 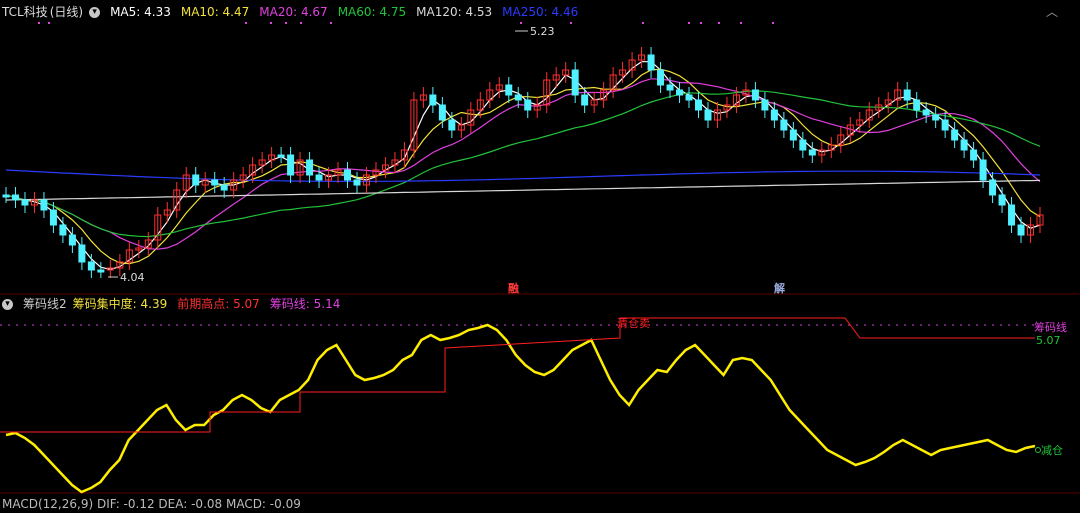 What do you see at coordinates (513, 288) in the screenshot?
I see `event-tag-margin: 融` at bounding box center [513, 288].